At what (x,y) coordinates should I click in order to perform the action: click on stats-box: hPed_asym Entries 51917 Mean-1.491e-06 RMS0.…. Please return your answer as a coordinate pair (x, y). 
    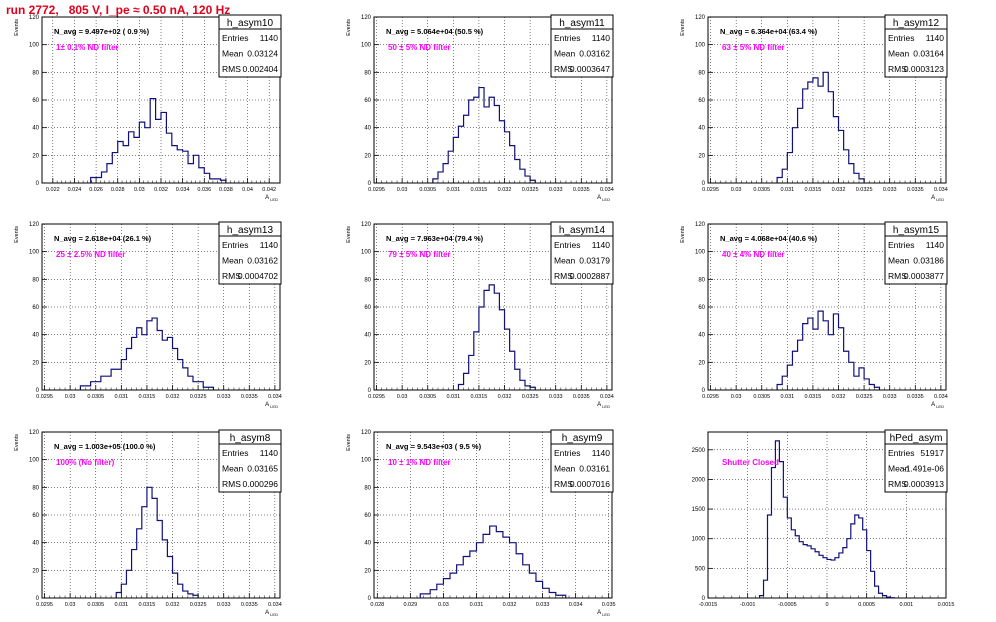
    Looking at the image, I should click on (916, 461).